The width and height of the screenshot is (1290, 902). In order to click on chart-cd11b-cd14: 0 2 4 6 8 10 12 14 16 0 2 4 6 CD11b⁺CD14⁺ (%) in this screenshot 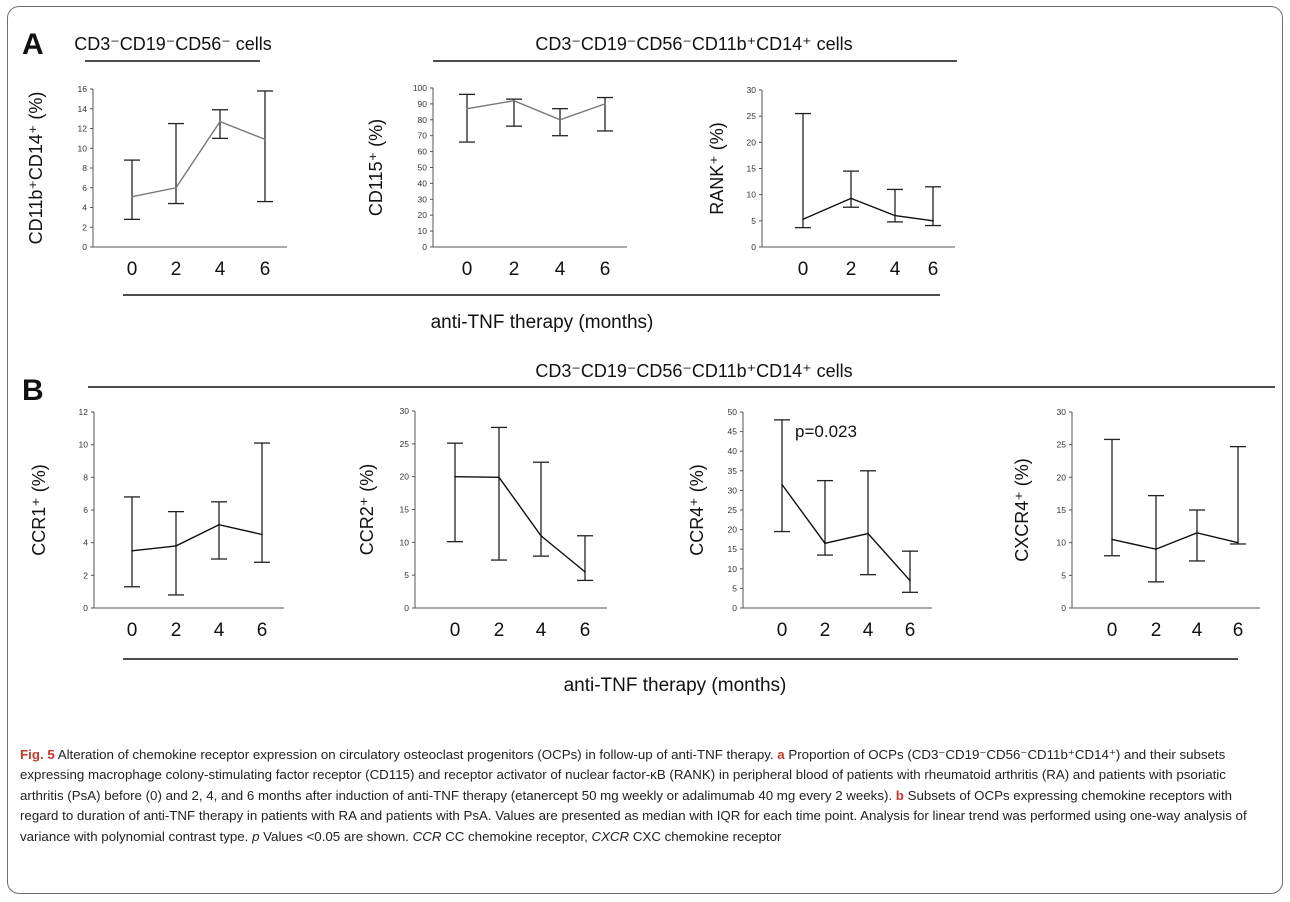, I will do `click(156, 182)`.